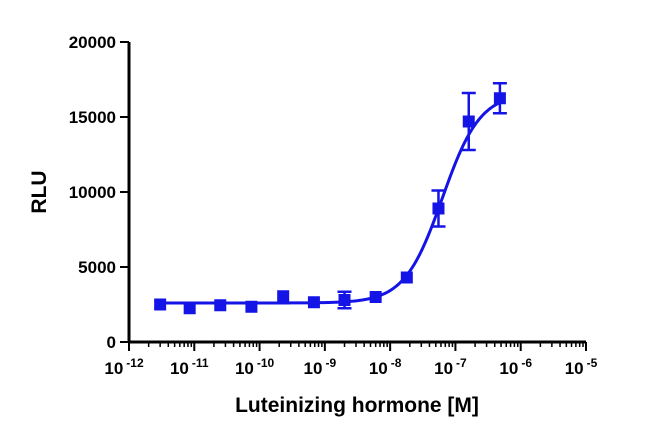 The image size is (650, 437). What do you see at coordinates (189, 367) in the screenshot?
I see `x-tick-label: 10 -11` at bounding box center [189, 367].